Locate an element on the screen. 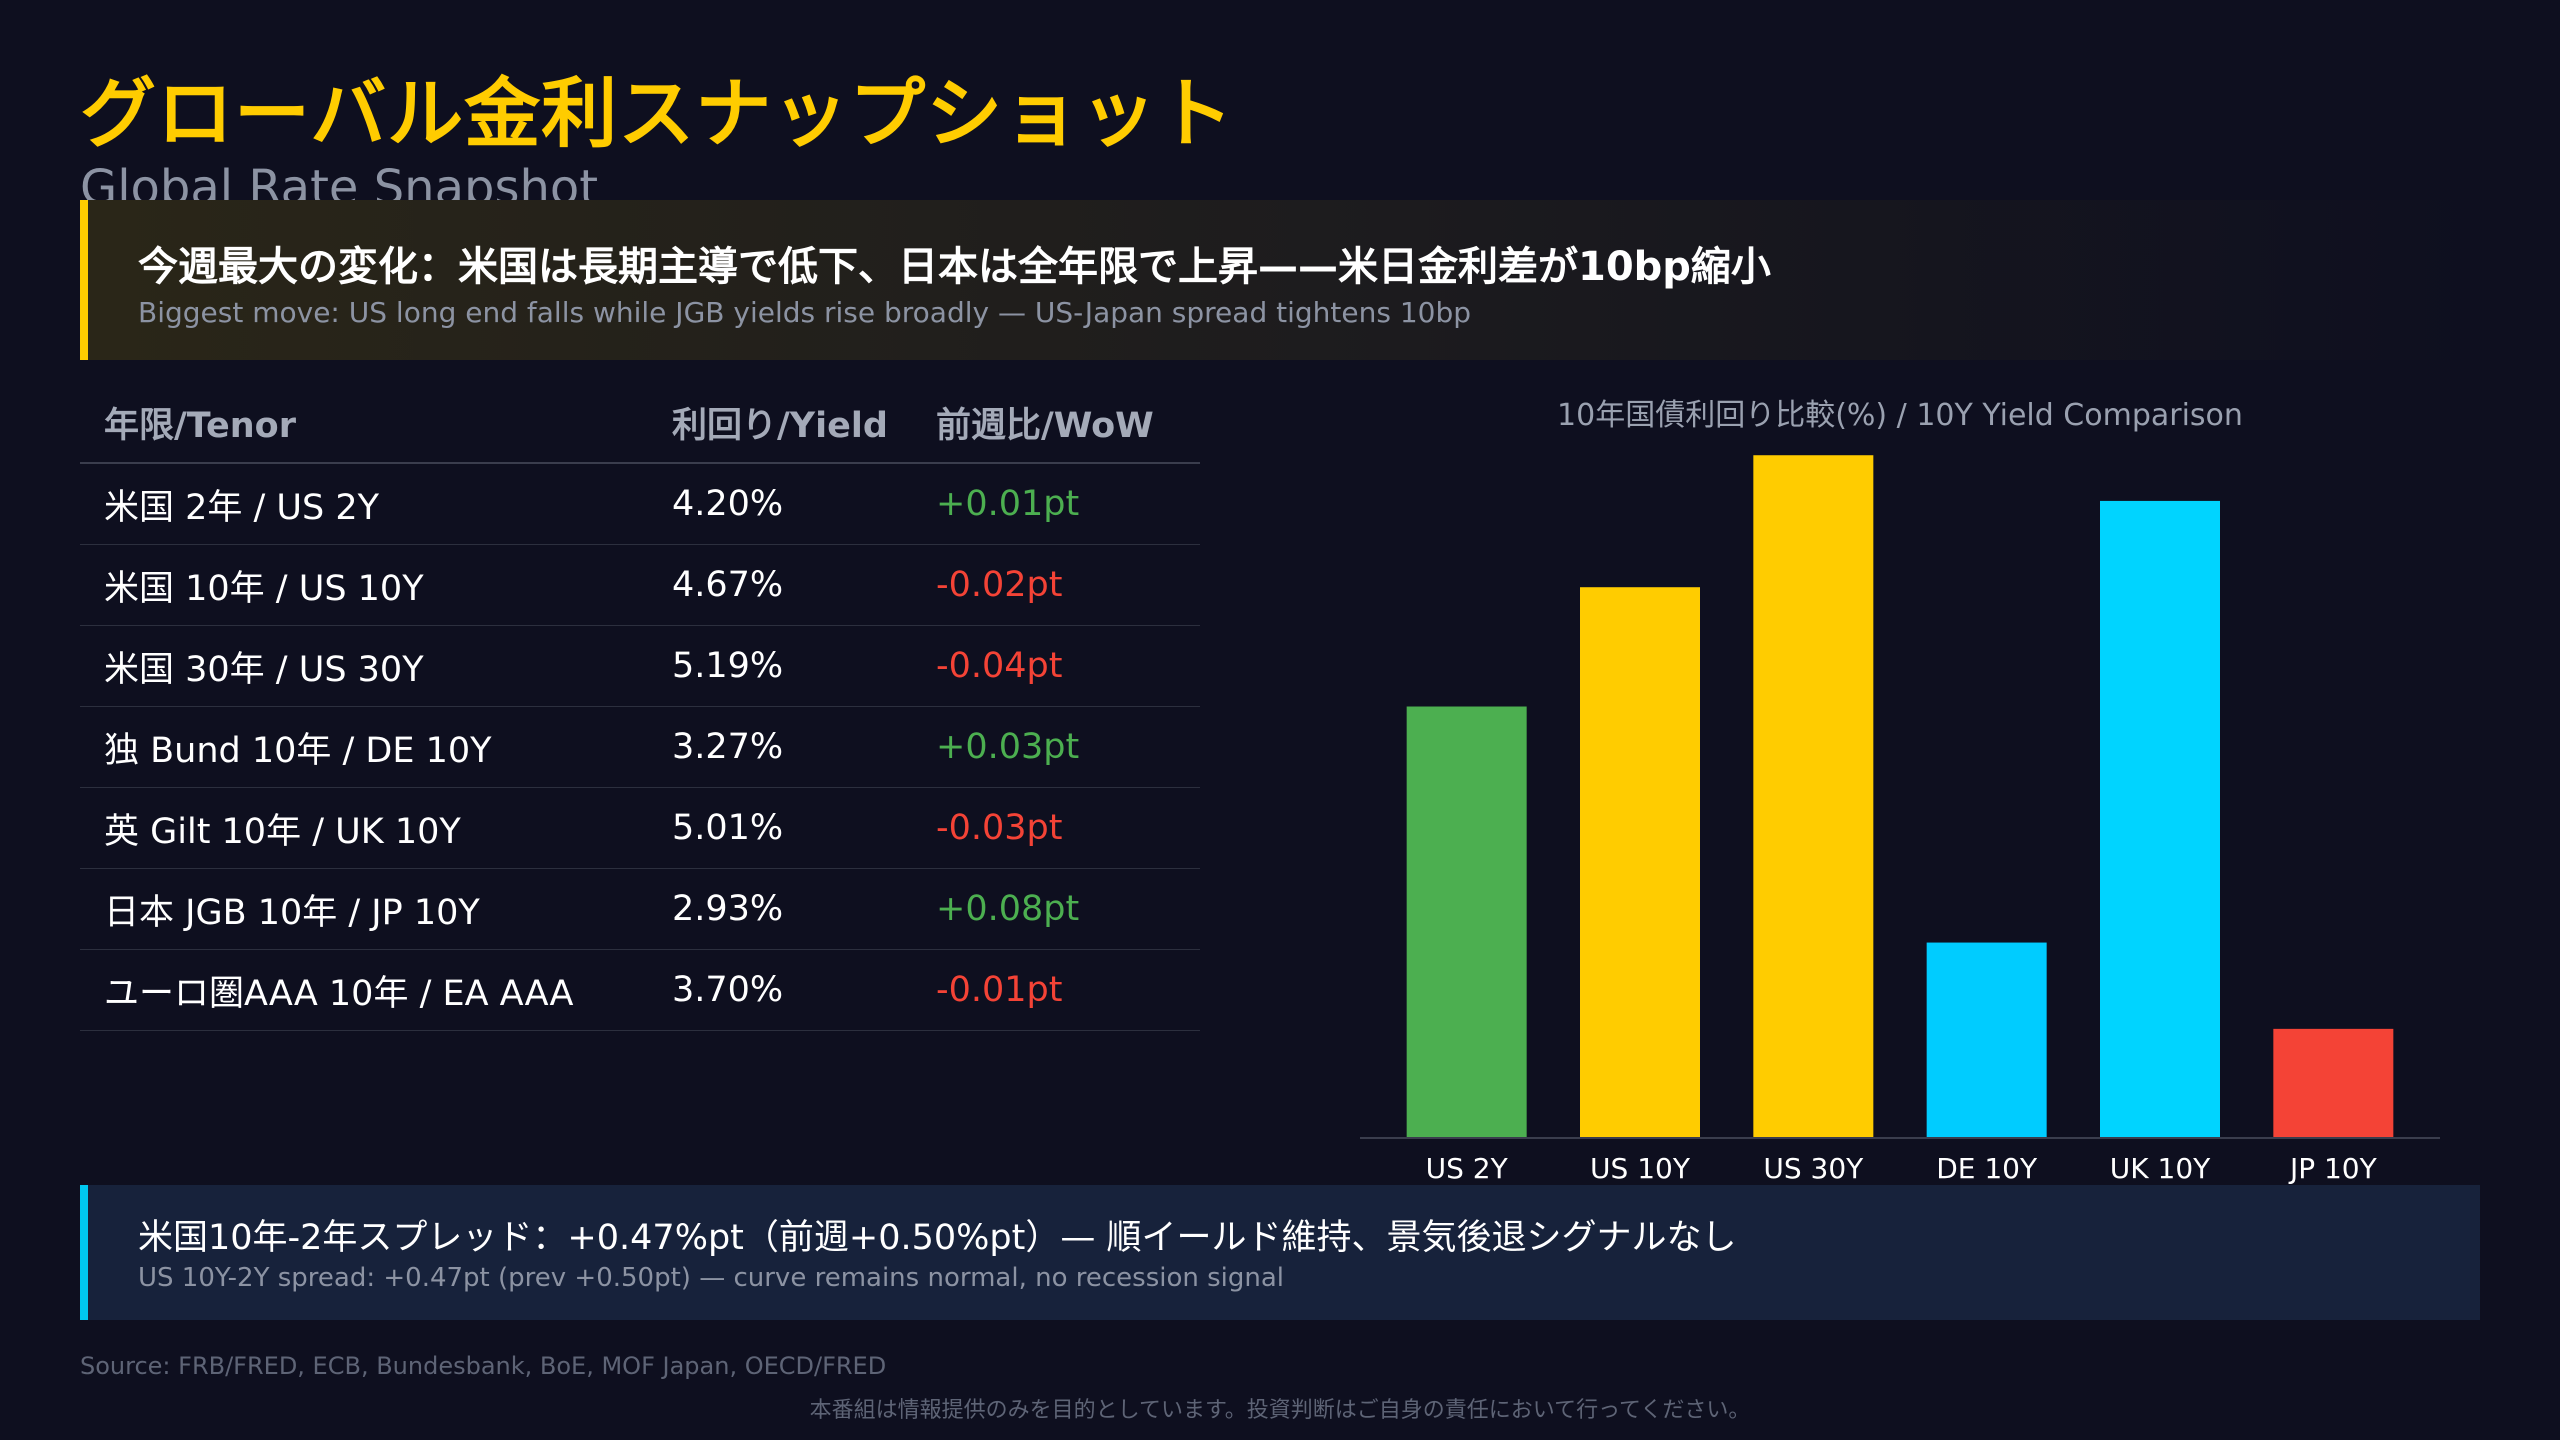 This screenshot has height=1440, width=2560. table-row: 米国 2年 / US 2Y 4.20% +0.01pt is located at coordinates (640, 504).